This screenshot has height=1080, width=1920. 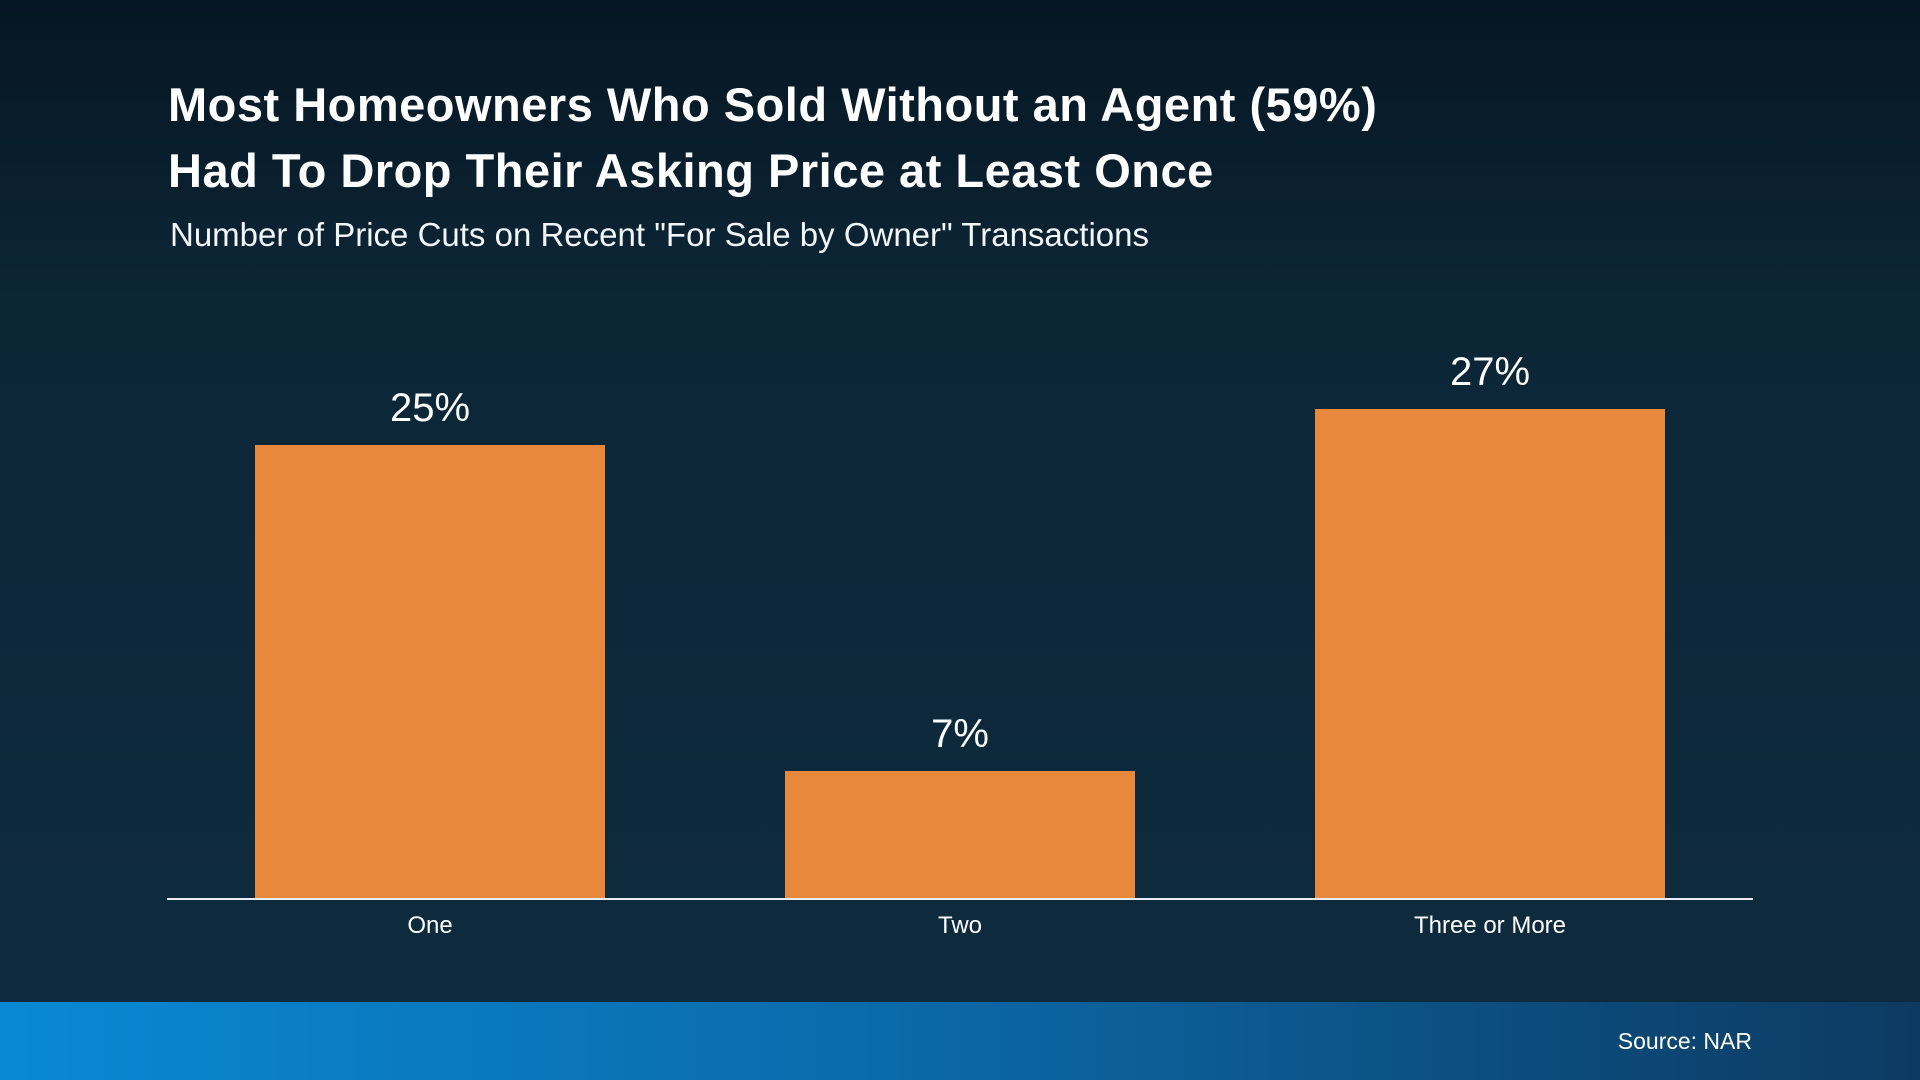 I want to click on category-label: Three or More, so click(x=1490, y=925).